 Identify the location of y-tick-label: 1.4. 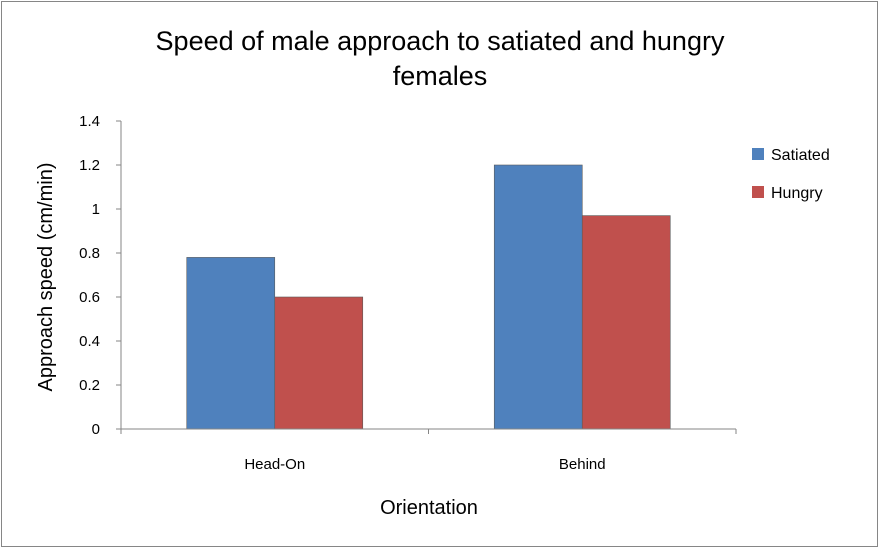
(89, 121).